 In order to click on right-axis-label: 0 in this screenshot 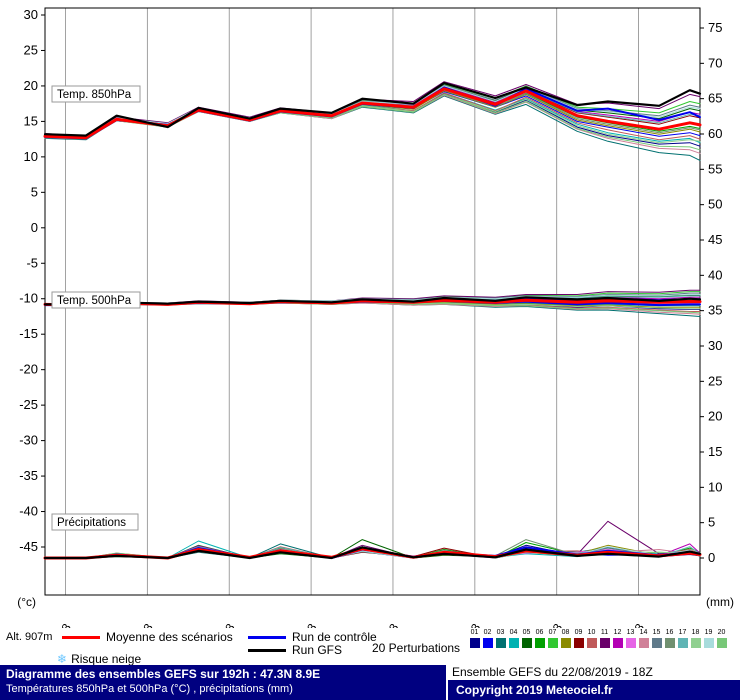, I will do `click(711, 557)`.